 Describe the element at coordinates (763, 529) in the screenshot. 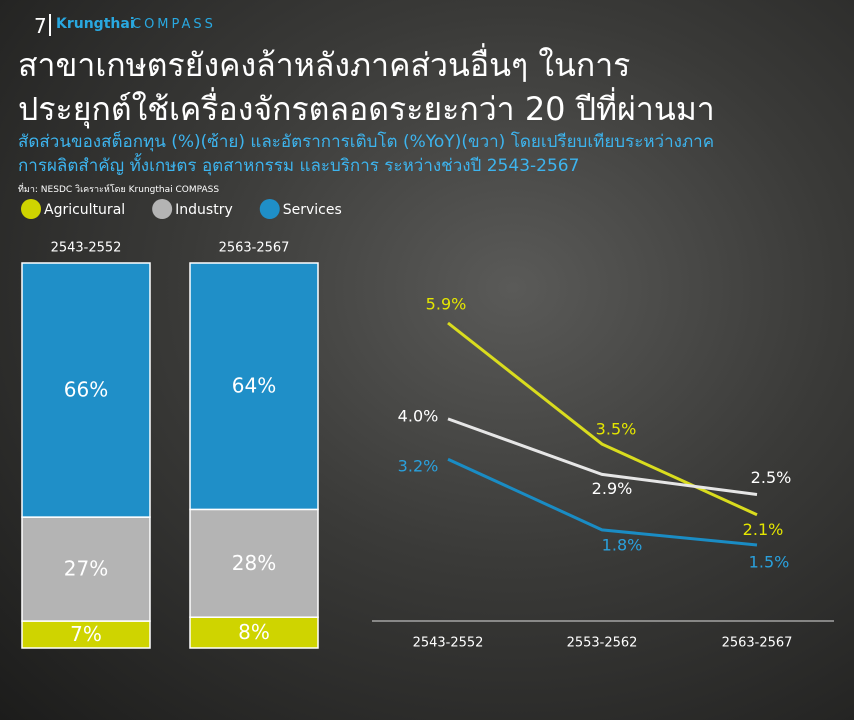

I see `data-label: 2.1%` at that location.